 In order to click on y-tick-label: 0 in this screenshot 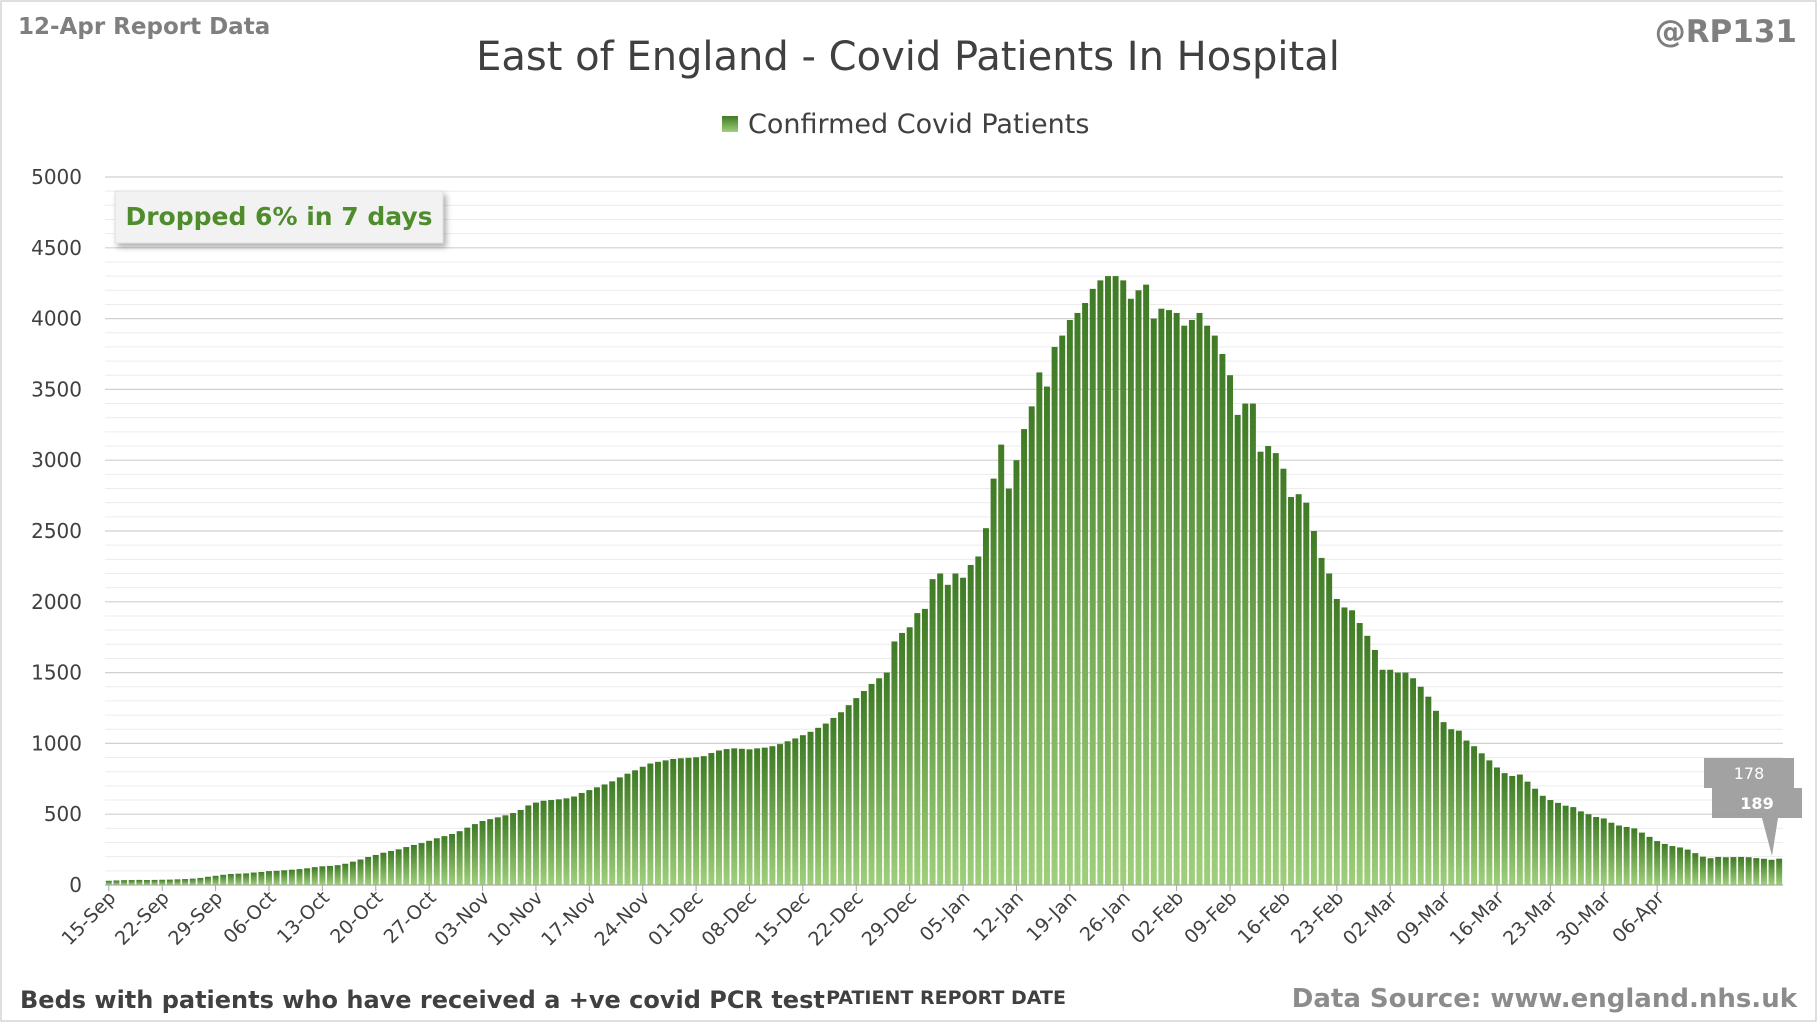, I will do `click(75, 885)`.